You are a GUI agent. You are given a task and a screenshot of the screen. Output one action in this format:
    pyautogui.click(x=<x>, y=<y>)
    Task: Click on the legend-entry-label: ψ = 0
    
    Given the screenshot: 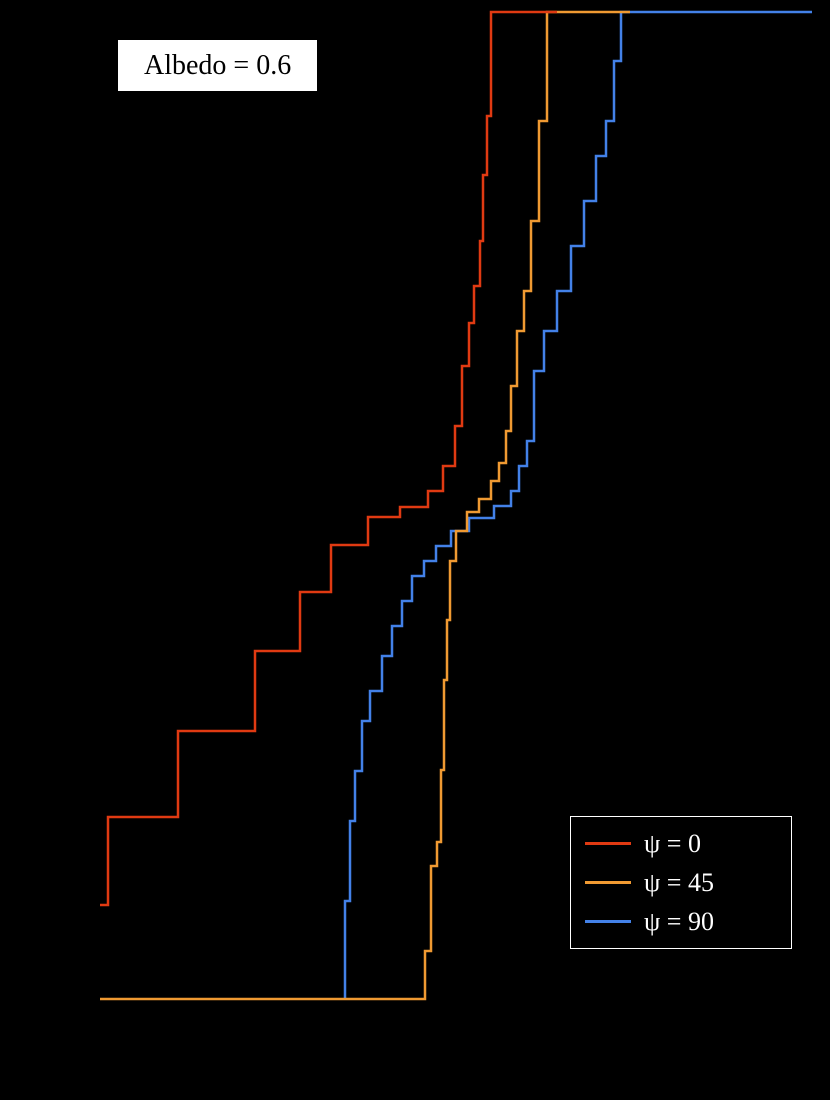 What is the action you would take?
    pyautogui.click(x=672, y=843)
    